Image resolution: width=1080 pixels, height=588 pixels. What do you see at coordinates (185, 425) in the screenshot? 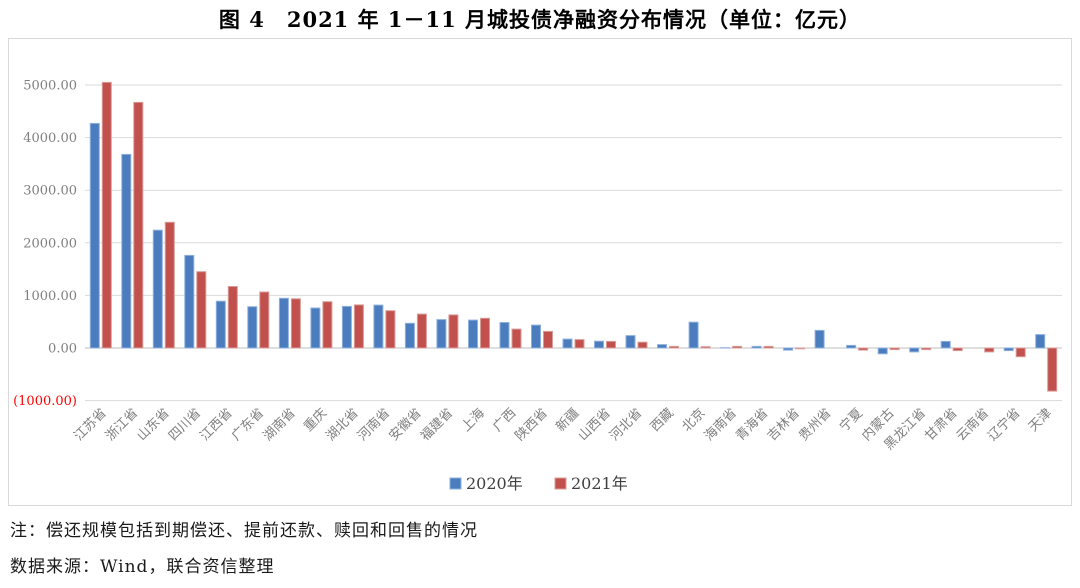
I see `xlabel-四川省: 四川省` at bounding box center [185, 425].